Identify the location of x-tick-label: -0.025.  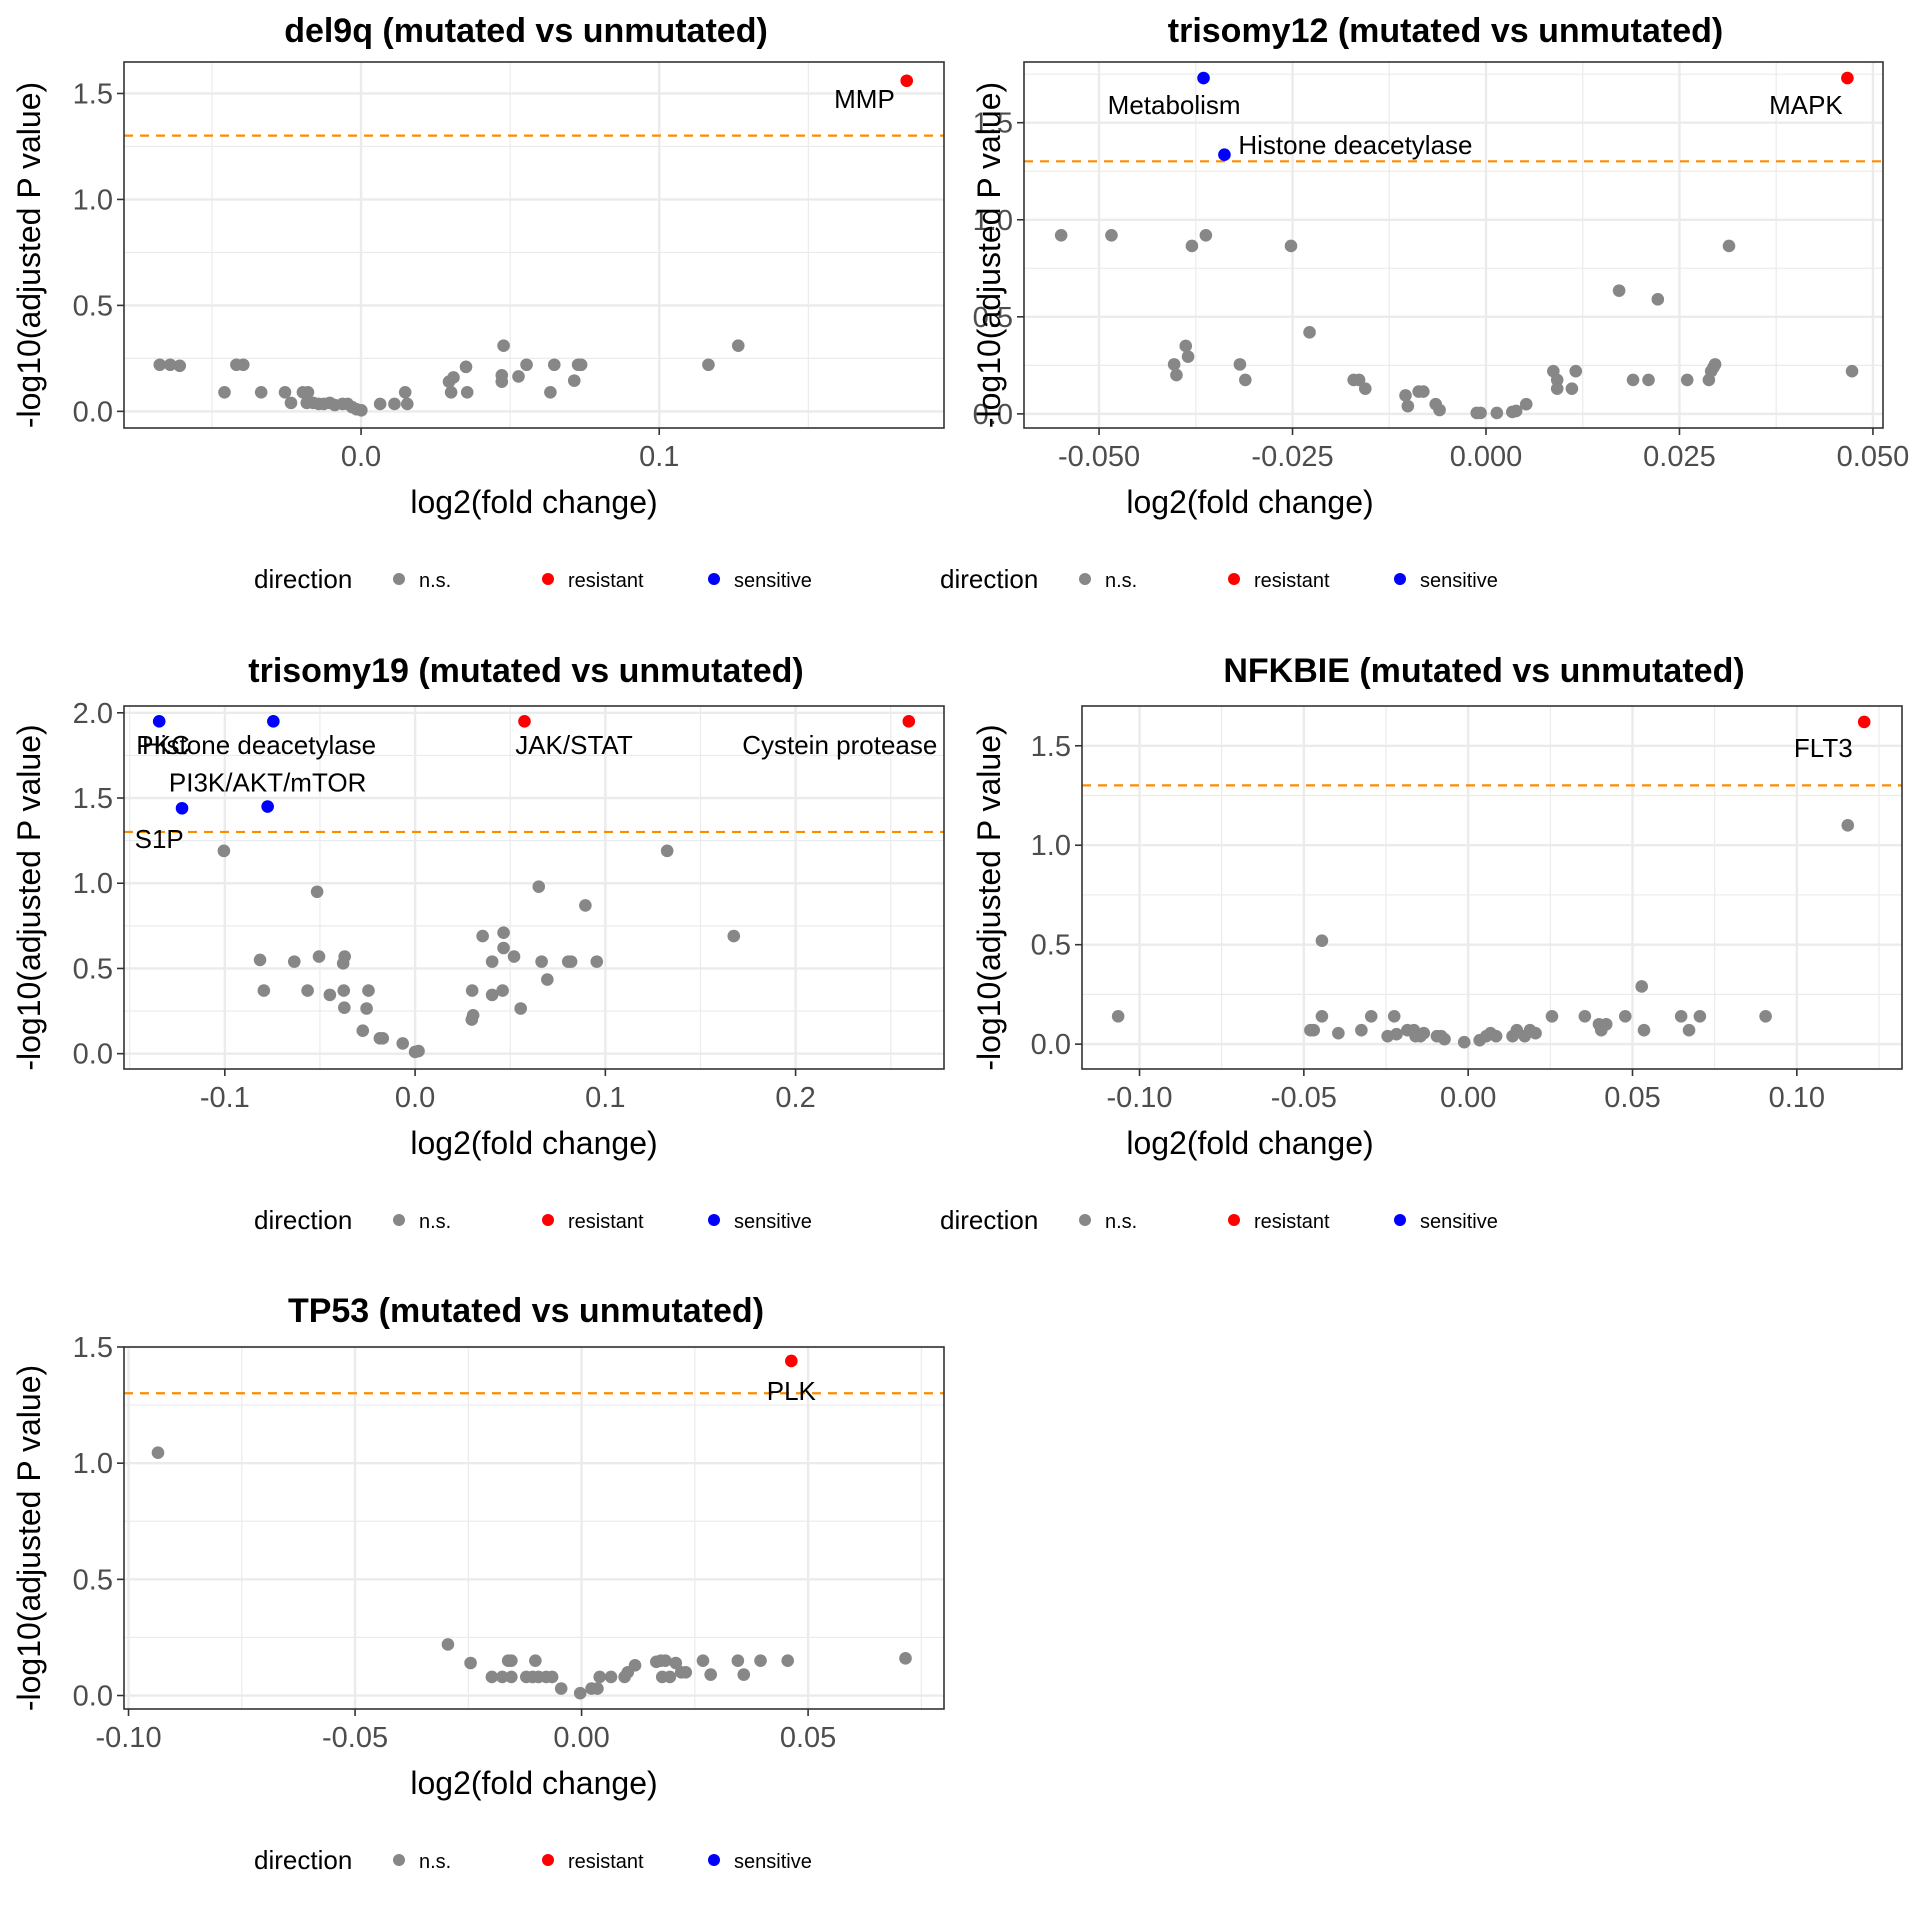
(1292, 457).